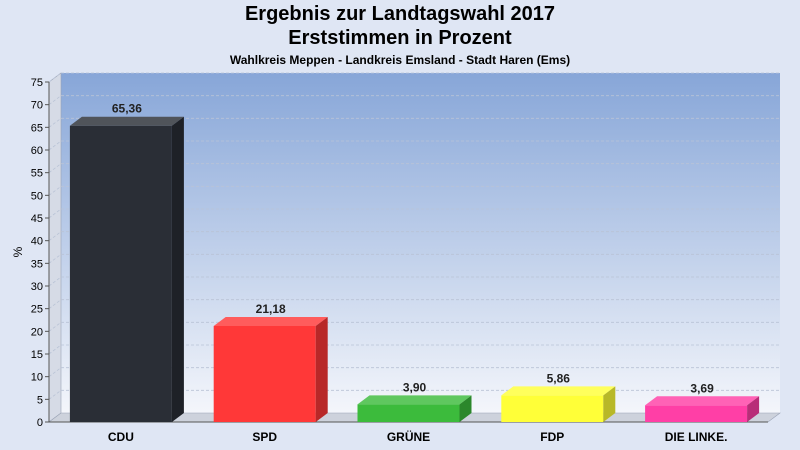  I want to click on value-label: 3,90, so click(415, 387).